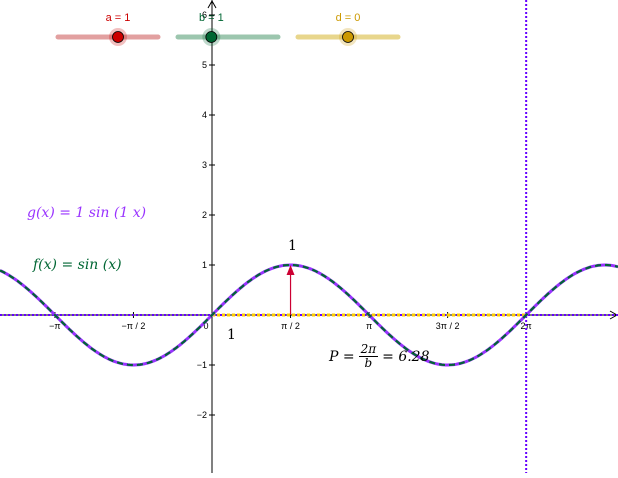  I want to click on x-tick-label: π / 2, so click(290, 326).